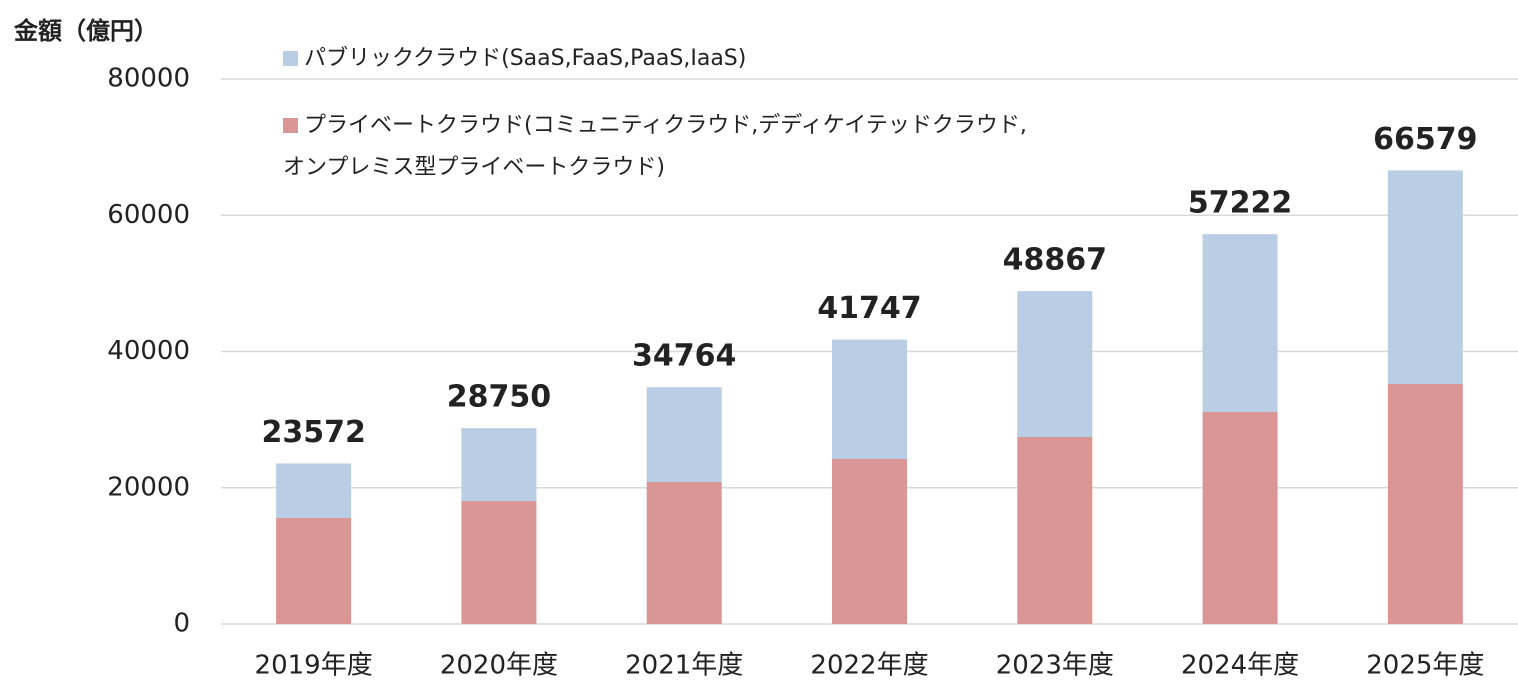 Image resolution: width=1518 pixels, height=687 pixels. Describe the element at coordinates (869, 666) in the screenshot. I see `x-tick-label: 2022年度` at that location.